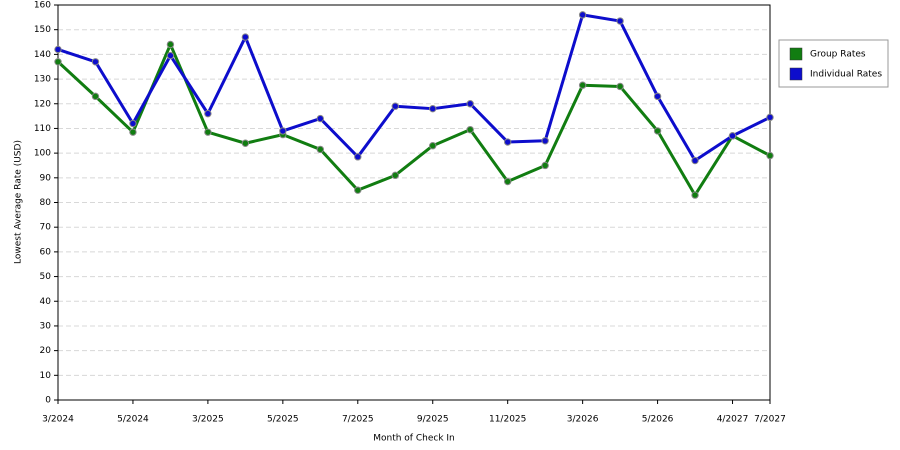  Describe the element at coordinates (208, 420) in the screenshot. I see `x-tick-label: 3/2025` at that location.